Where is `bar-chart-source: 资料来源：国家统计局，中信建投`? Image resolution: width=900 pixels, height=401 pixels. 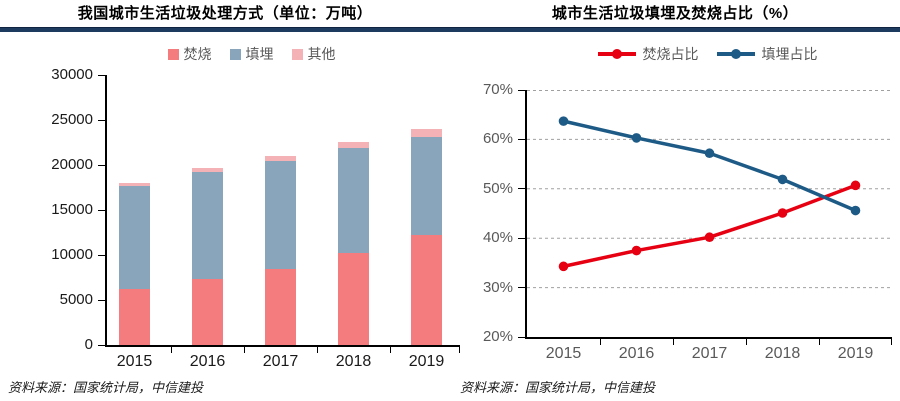 bar-chart-source: 资料来源：国家统计局，中信建投 is located at coordinates (106, 387).